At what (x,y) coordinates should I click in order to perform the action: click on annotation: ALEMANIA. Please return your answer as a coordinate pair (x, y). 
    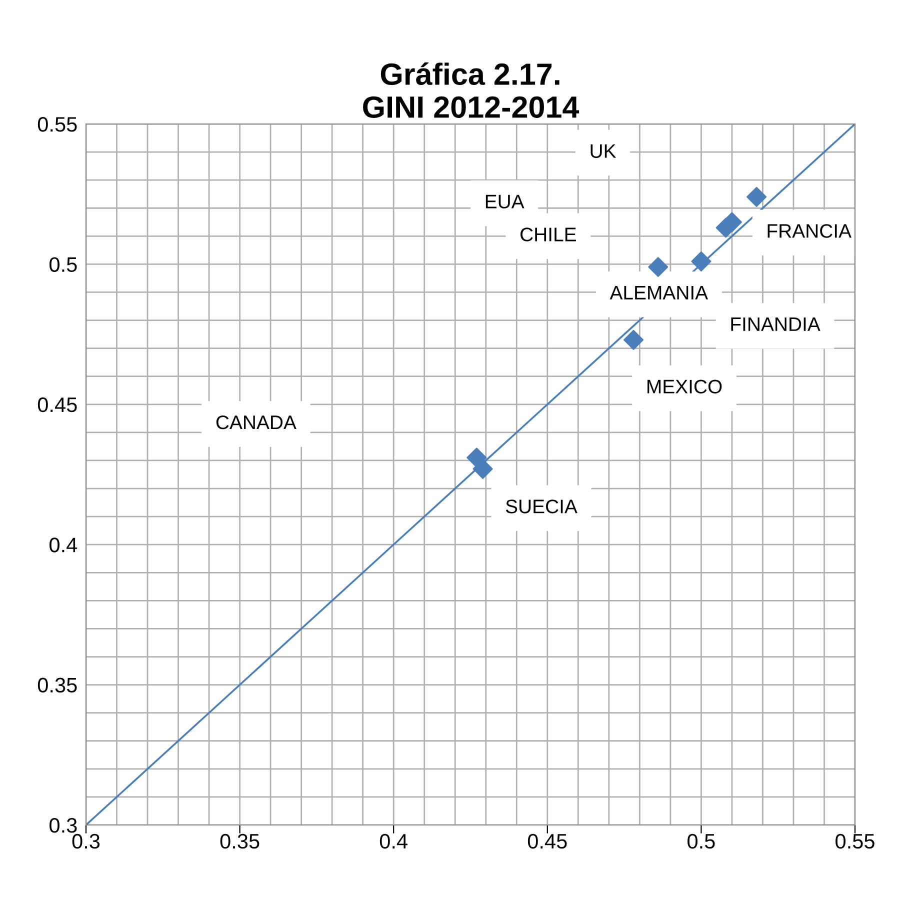
    Looking at the image, I should click on (659, 293).